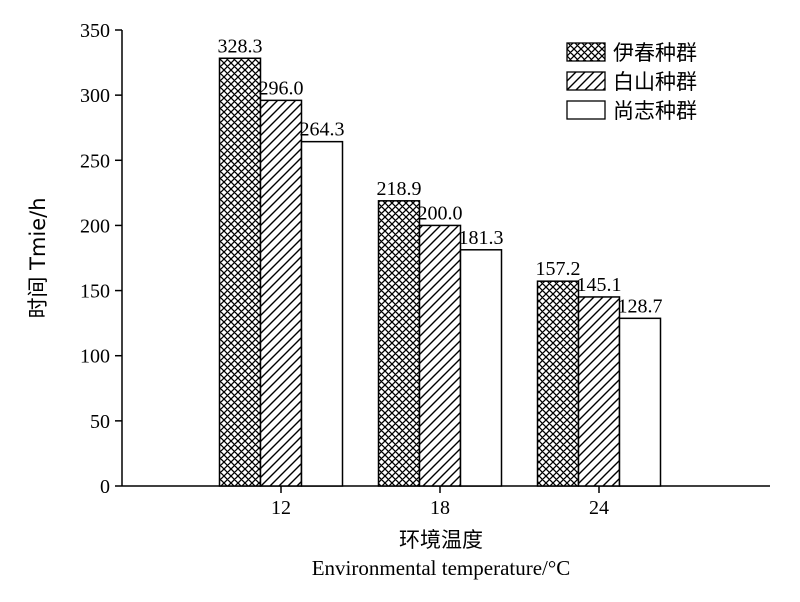 Image resolution: width=800 pixels, height=602 pixels. What do you see at coordinates (399, 189) in the screenshot?
I see `data-label: 218.9` at bounding box center [399, 189].